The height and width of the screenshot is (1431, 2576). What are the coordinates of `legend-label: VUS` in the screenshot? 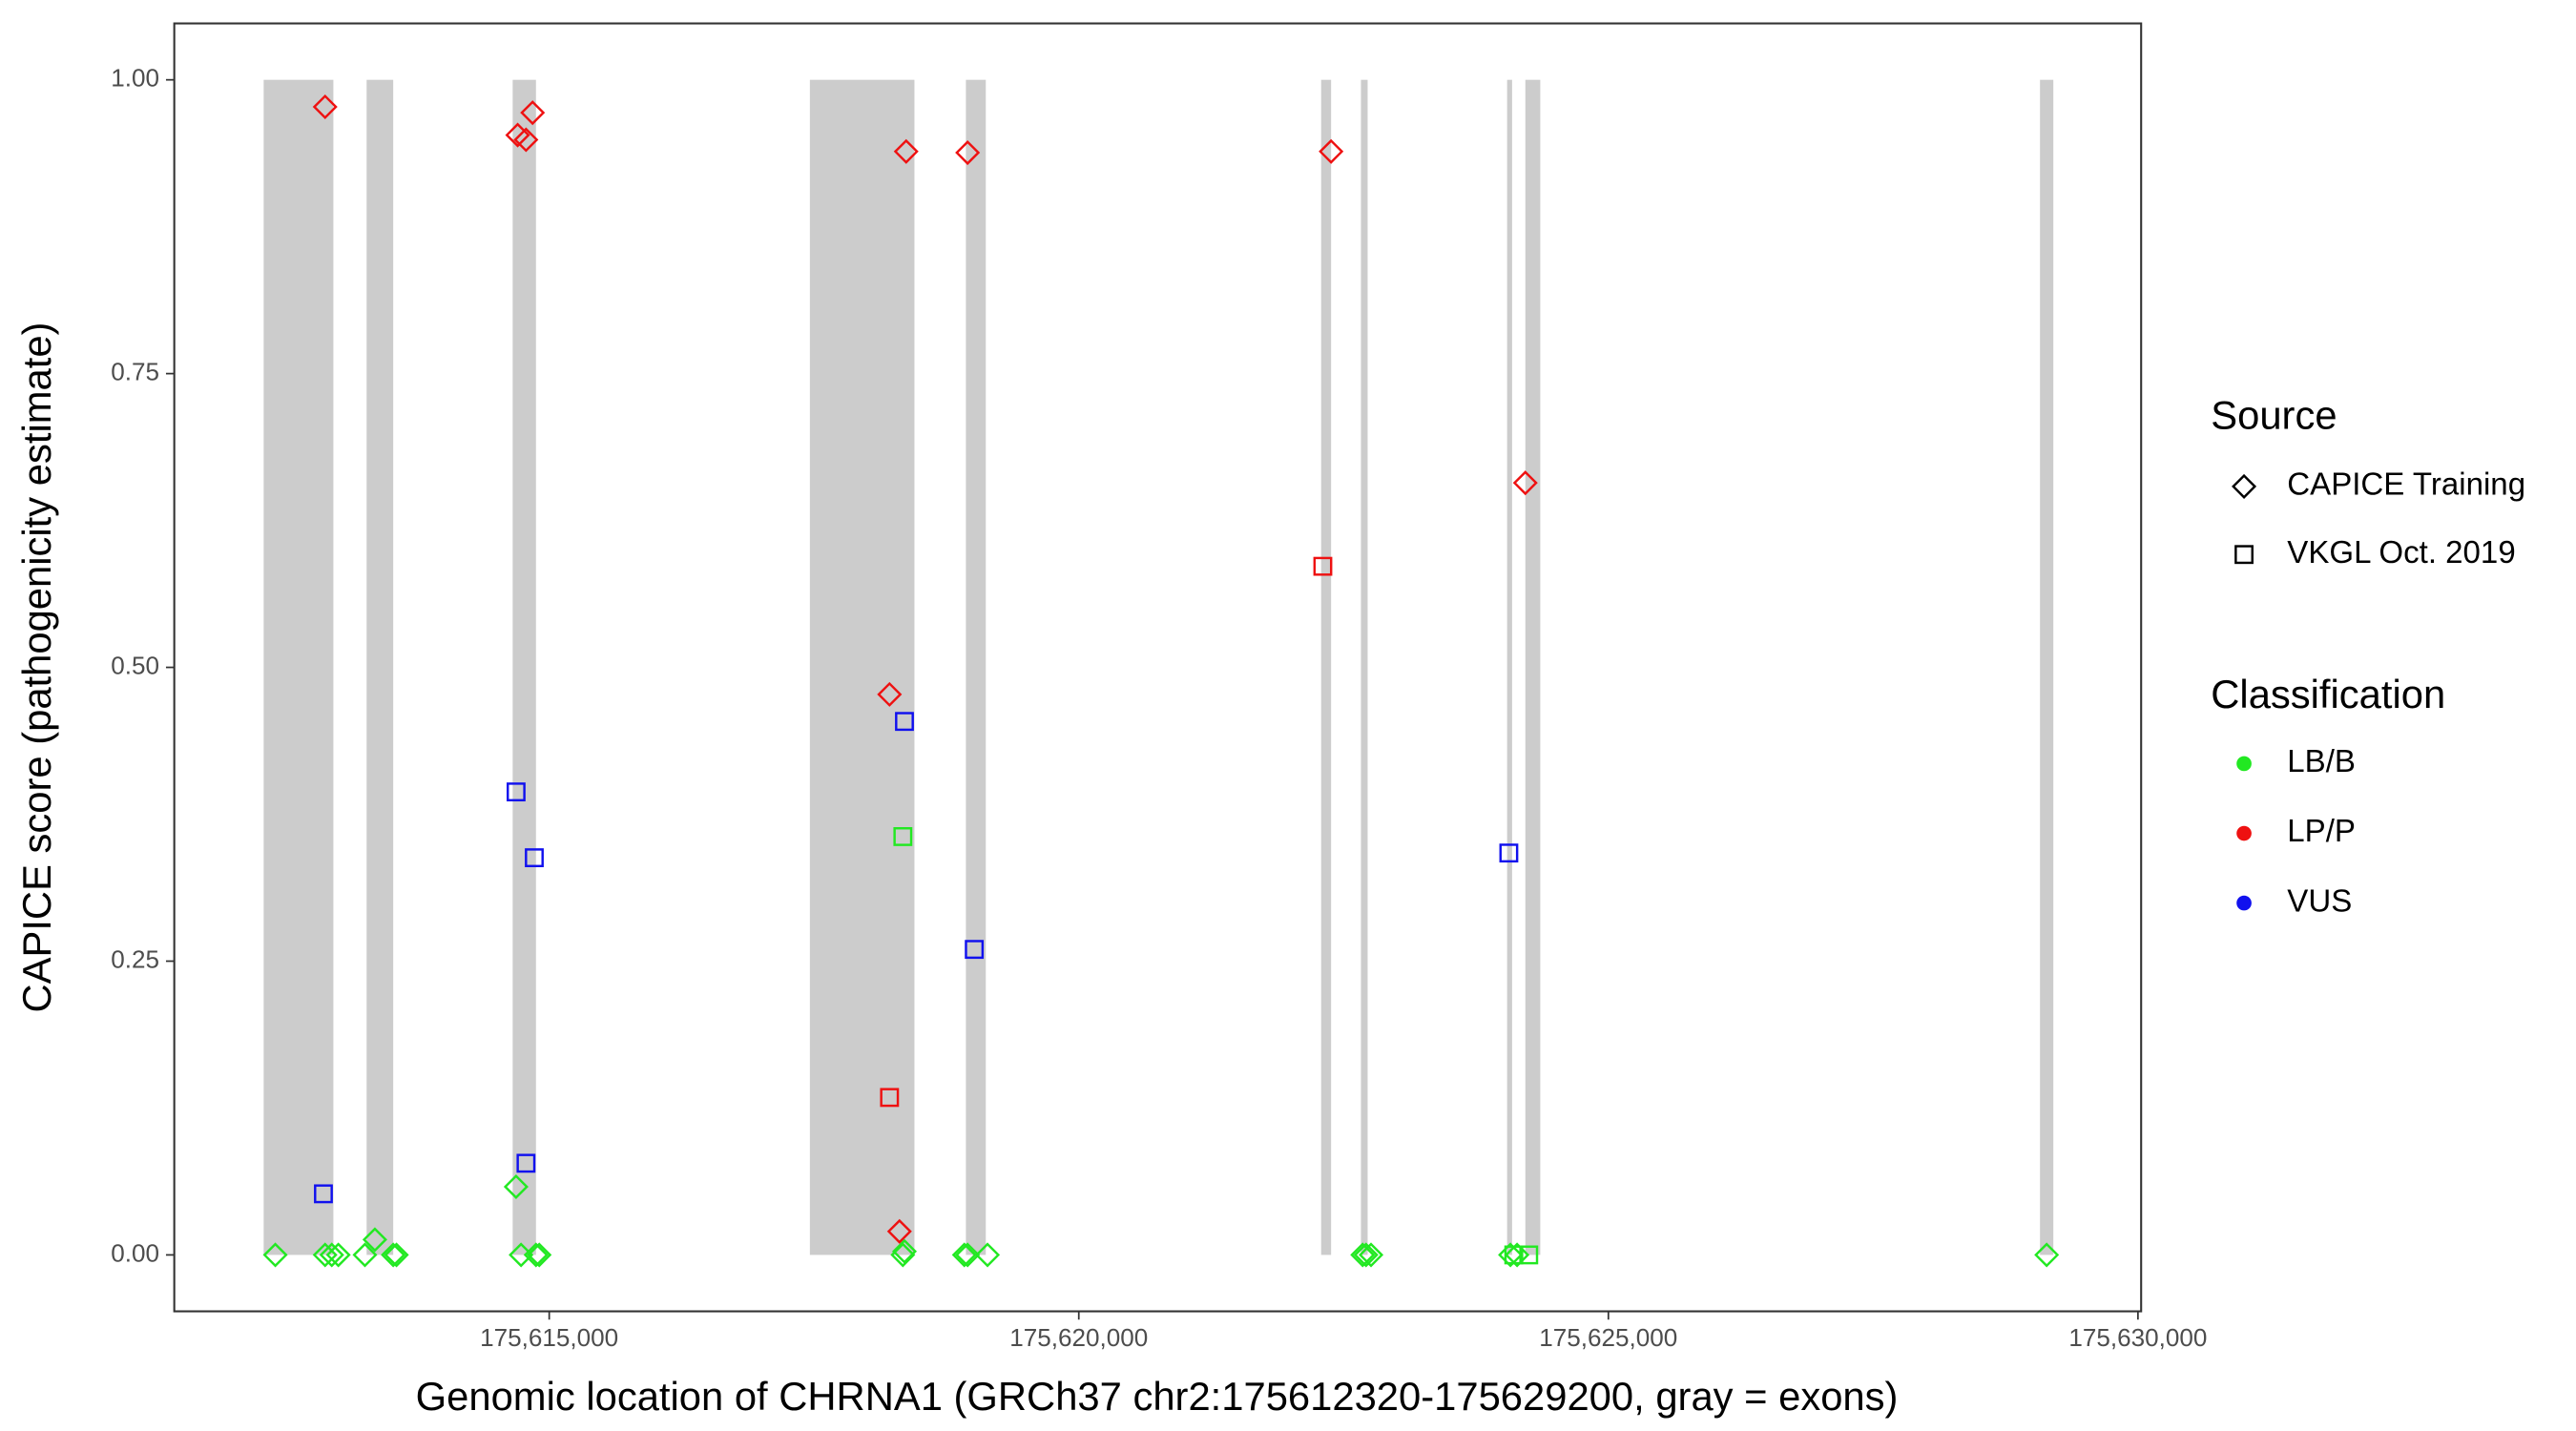 It's located at (2319, 901).